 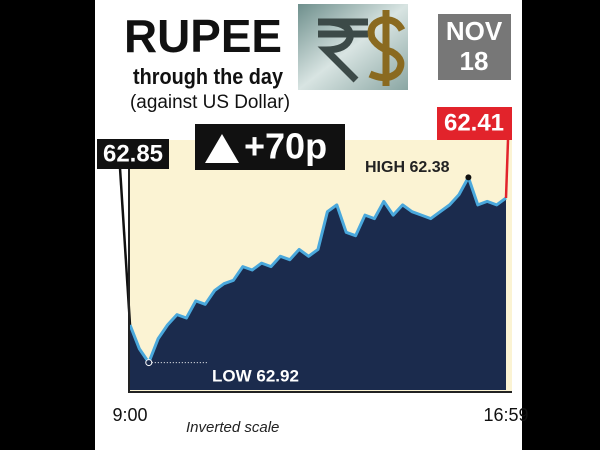 What do you see at coordinates (474, 31) in the screenshot?
I see `date-month: NOV` at bounding box center [474, 31].